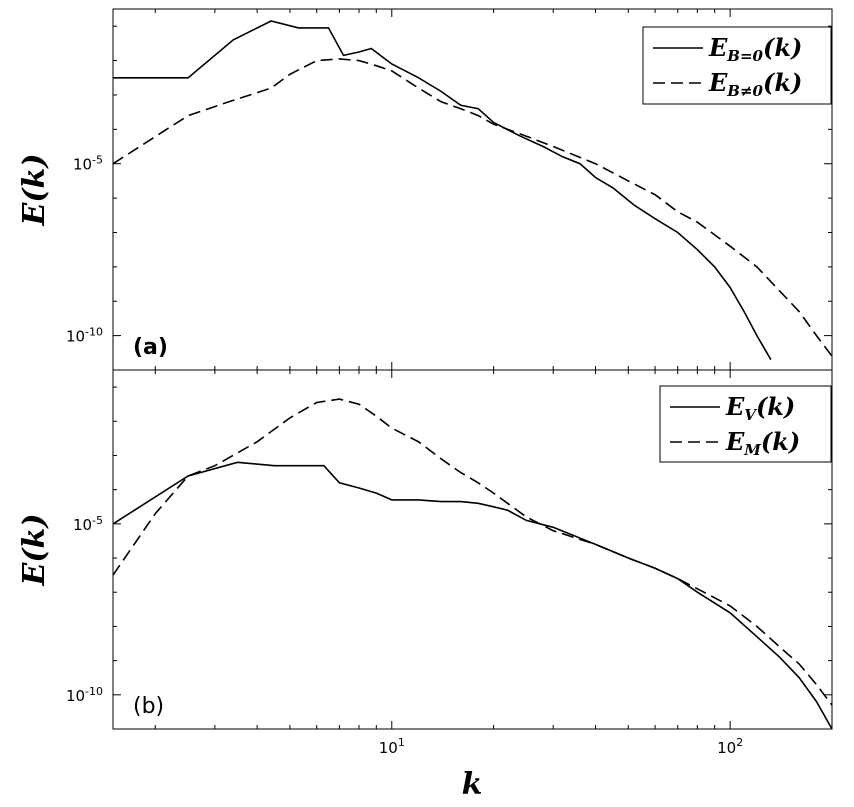  What do you see at coordinates (472, 784) in the screenshot?
I see `x-axis-title: k` at bounding box center [472, 784].